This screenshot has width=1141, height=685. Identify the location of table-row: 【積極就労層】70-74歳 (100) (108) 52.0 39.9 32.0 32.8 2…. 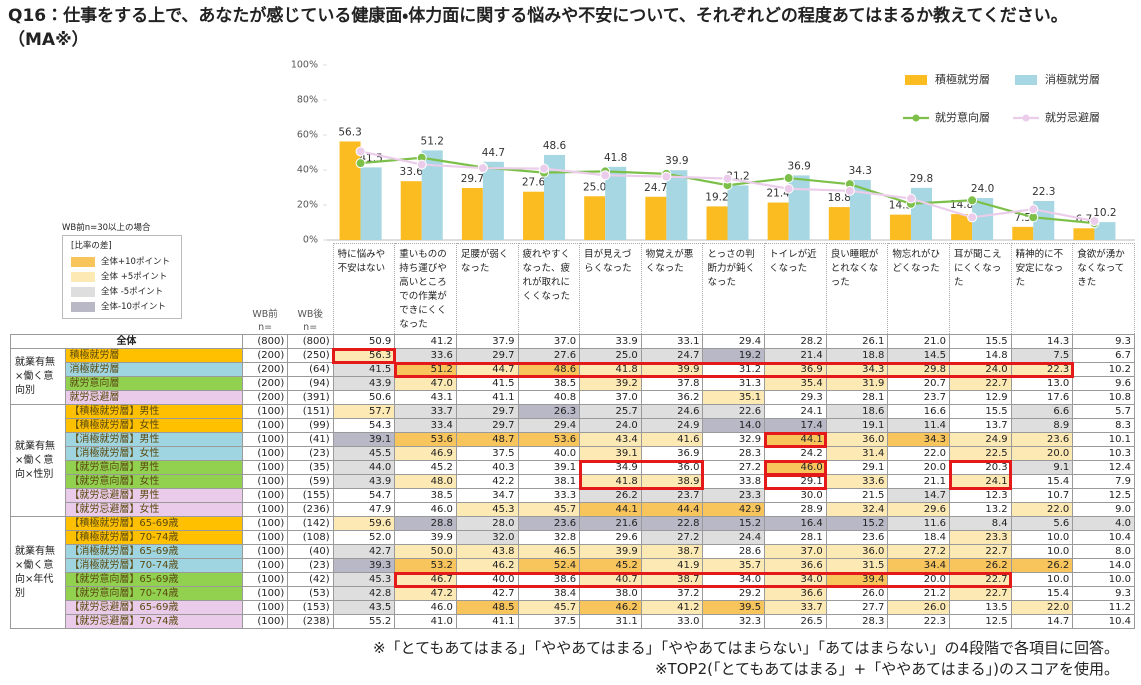
(573, 537).